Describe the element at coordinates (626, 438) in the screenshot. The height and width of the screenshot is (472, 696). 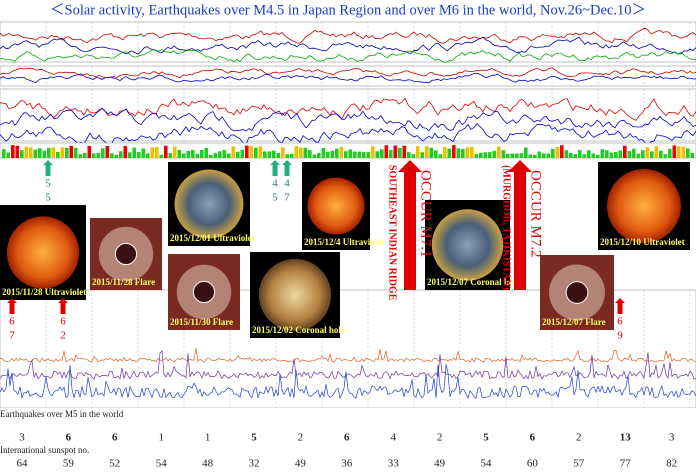
I see `earthquake-count: 13` at that location.